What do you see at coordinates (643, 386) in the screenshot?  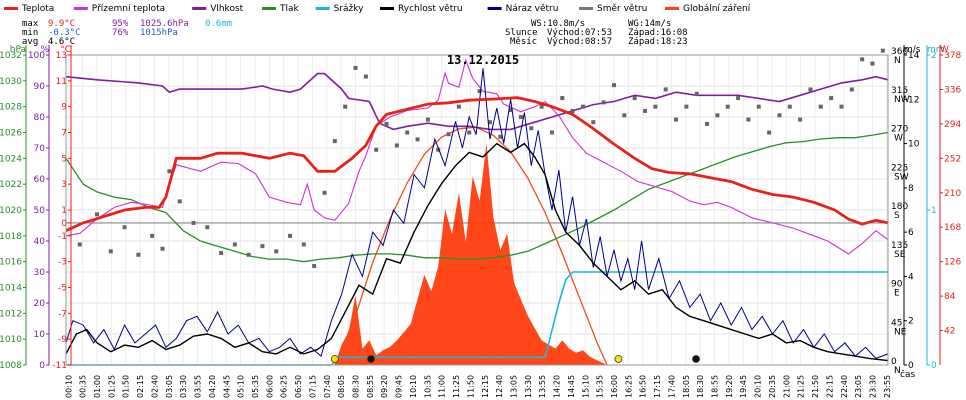 I see `x-tick-label: 16:50` at bounding box center [643, 386].